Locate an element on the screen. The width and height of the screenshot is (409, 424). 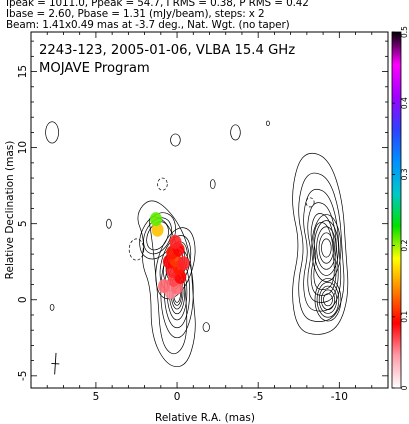
colorbar is located at coordinates (396, 210).